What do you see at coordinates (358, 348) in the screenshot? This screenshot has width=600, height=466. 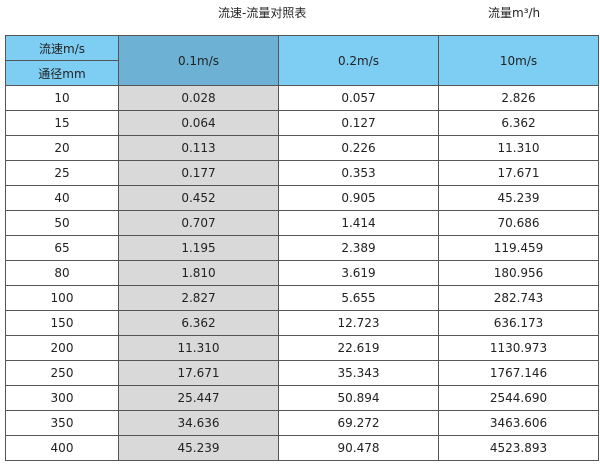 I see `flow-cell: 22.619` at bounding box center [358, 348].